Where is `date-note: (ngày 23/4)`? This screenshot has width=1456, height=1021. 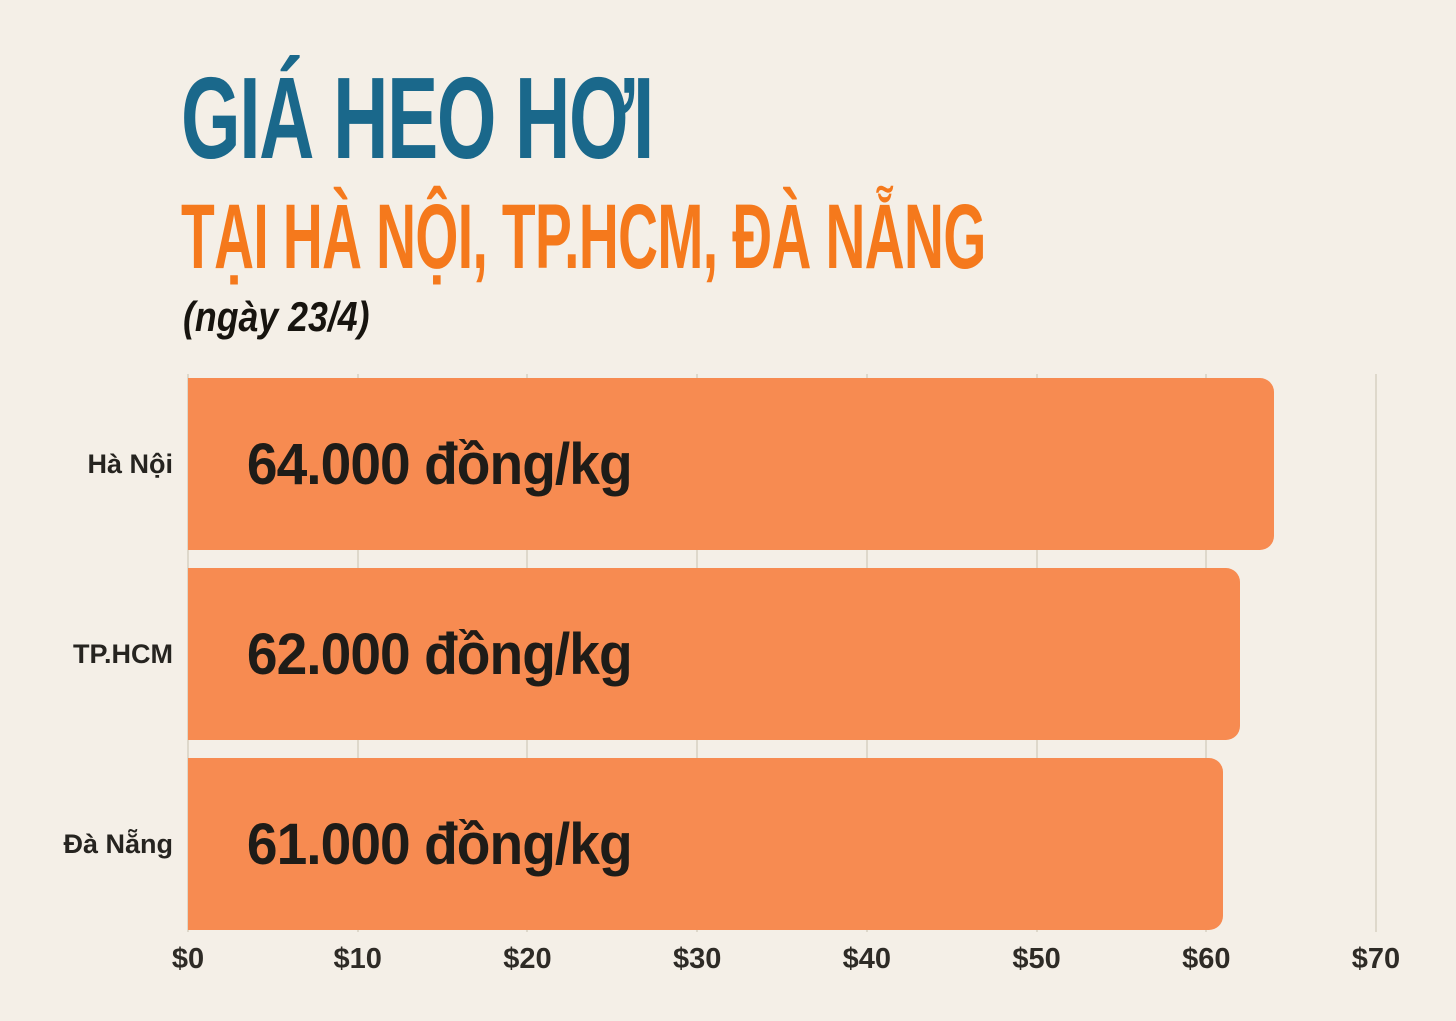
date-note: (ngày 23/4) is located at coordinates (276, 316).